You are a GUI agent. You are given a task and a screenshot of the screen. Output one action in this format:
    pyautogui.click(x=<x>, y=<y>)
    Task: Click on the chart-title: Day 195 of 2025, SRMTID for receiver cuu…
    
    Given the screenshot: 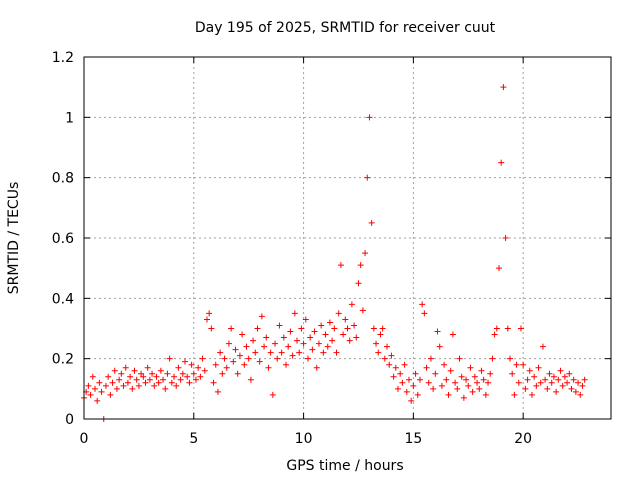 What is the action you would take?
    pyautogui.click(x=345, y=28)
    